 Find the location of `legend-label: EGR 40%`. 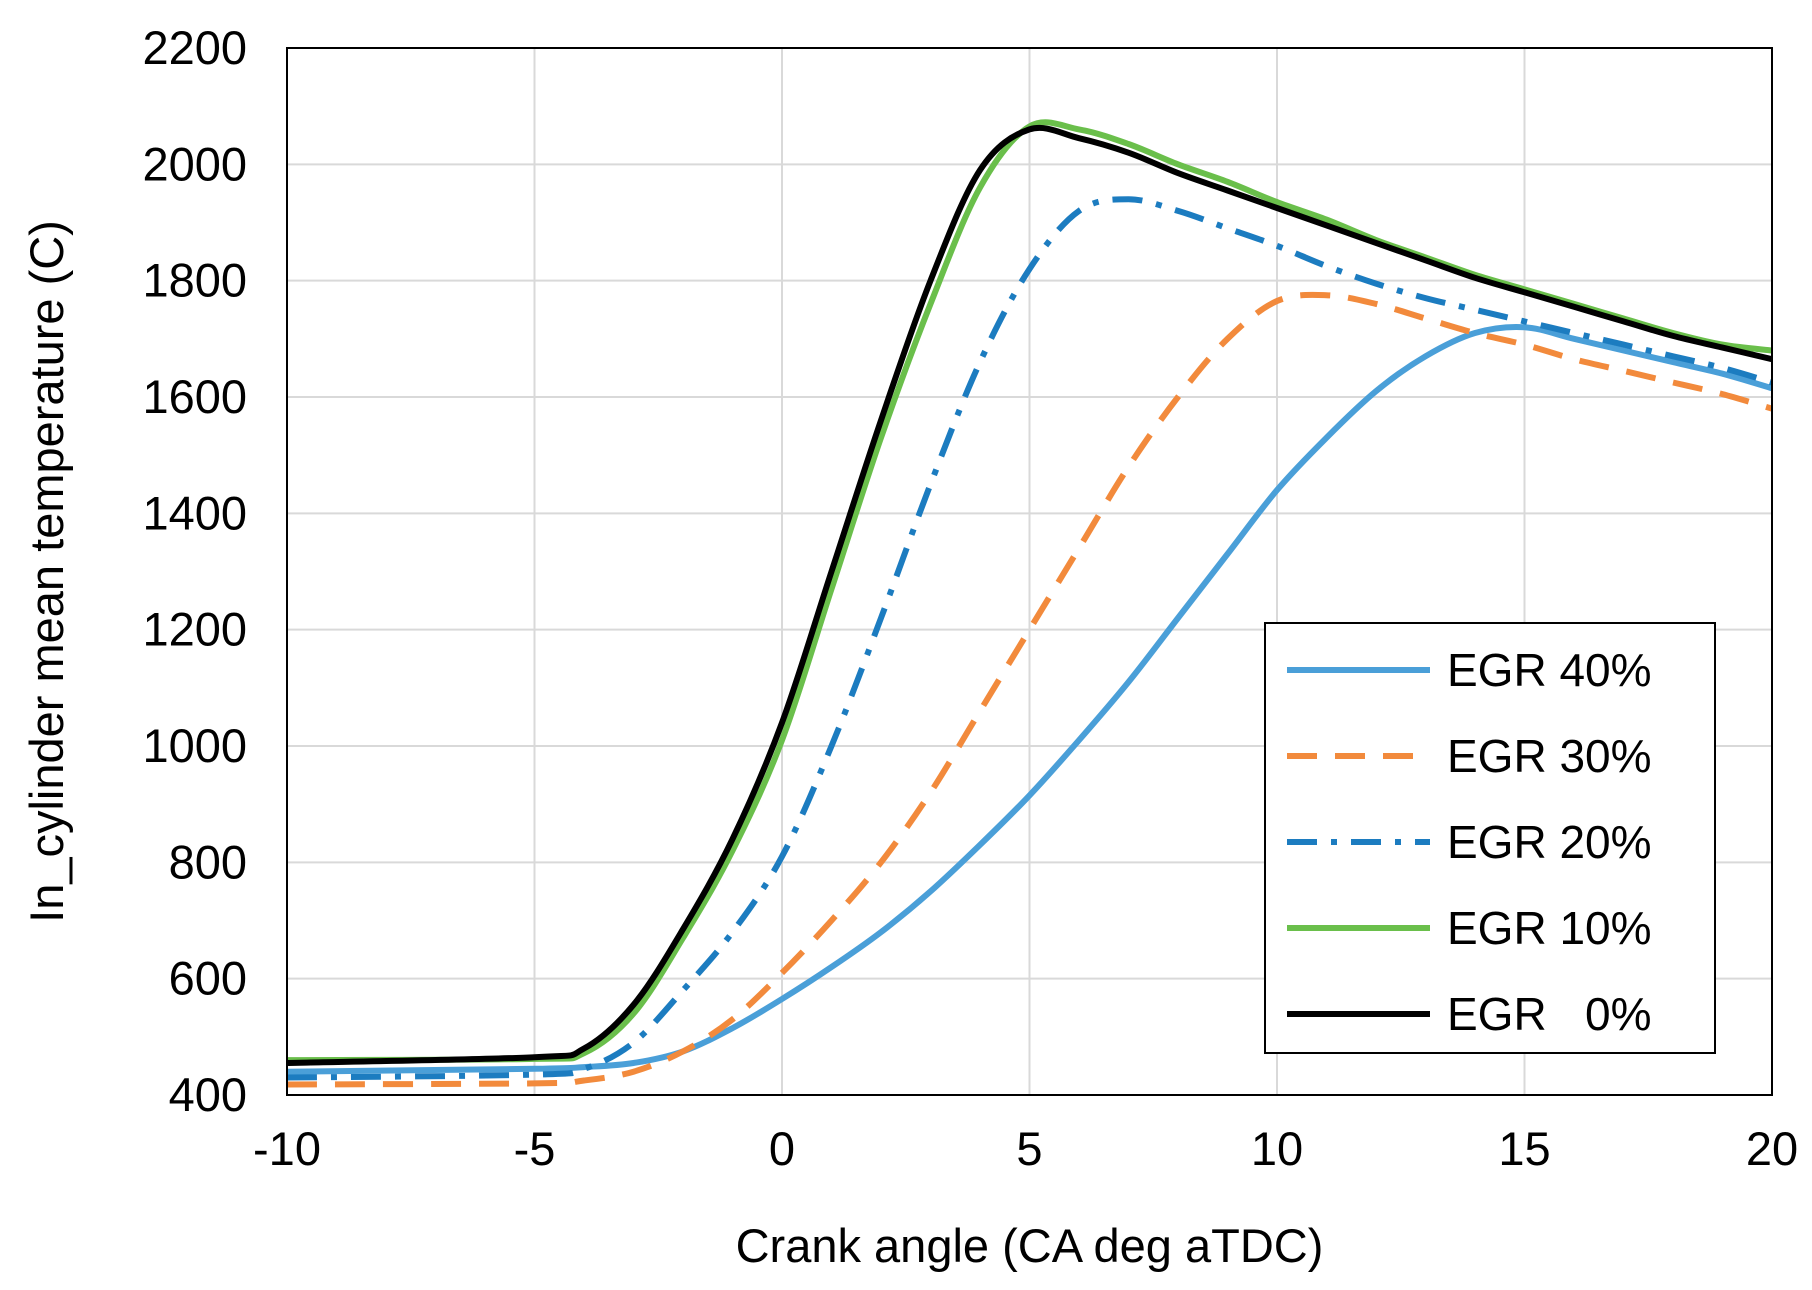

legend-label: EGR 40% is located at coordinates (1549, 670).